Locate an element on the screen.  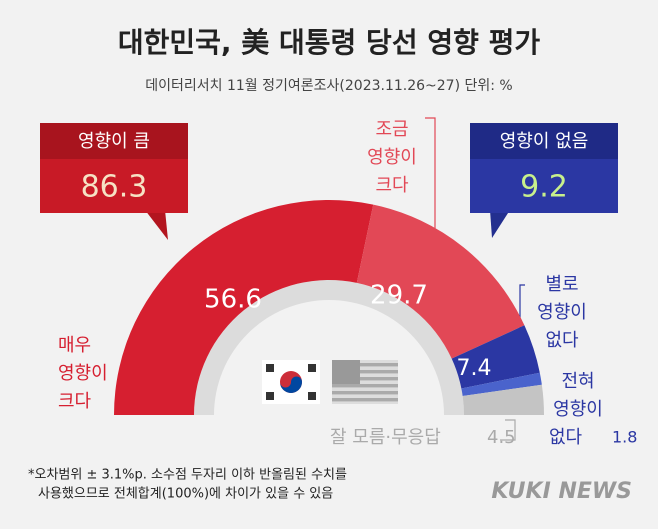
summary-box-left is located at coordinates (114, 181).